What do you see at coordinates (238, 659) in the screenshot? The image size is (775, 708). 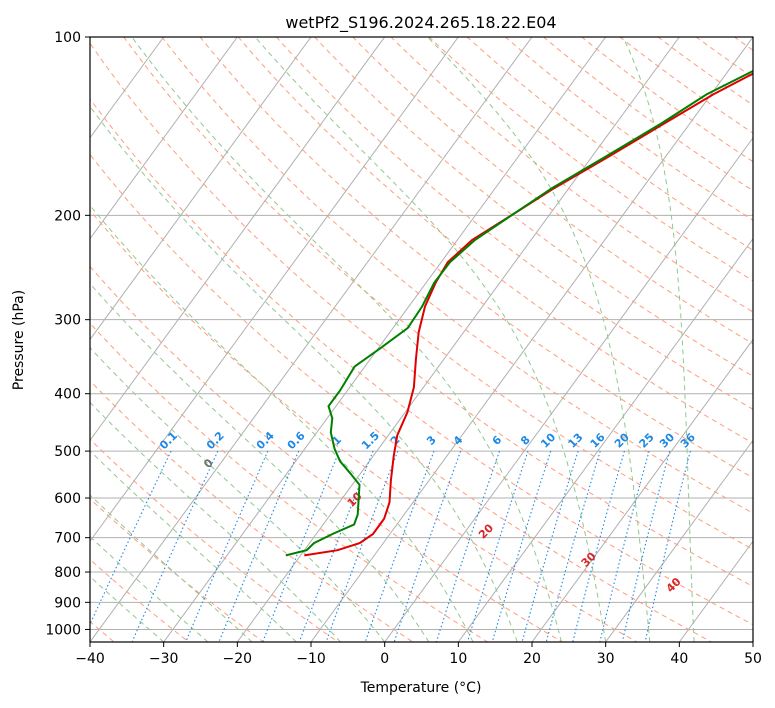 I see `x-tick-label: −20` at bounding box center [238, 659].